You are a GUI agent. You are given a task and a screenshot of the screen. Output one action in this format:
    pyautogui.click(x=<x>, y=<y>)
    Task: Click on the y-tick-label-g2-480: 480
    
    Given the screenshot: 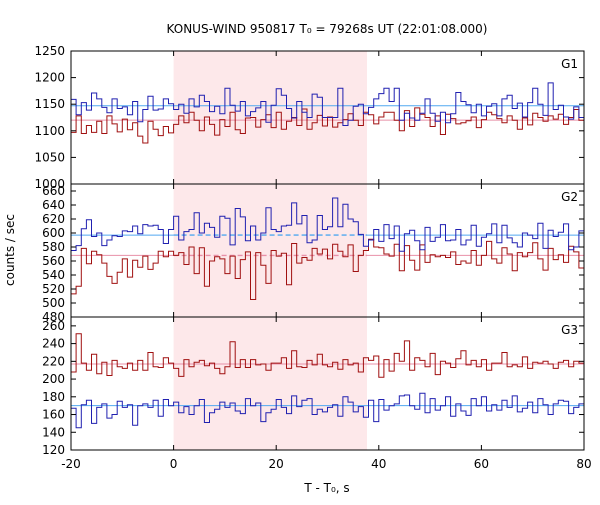 What is the action you would take?
    pyautogui.click(x=53, y=317)
    